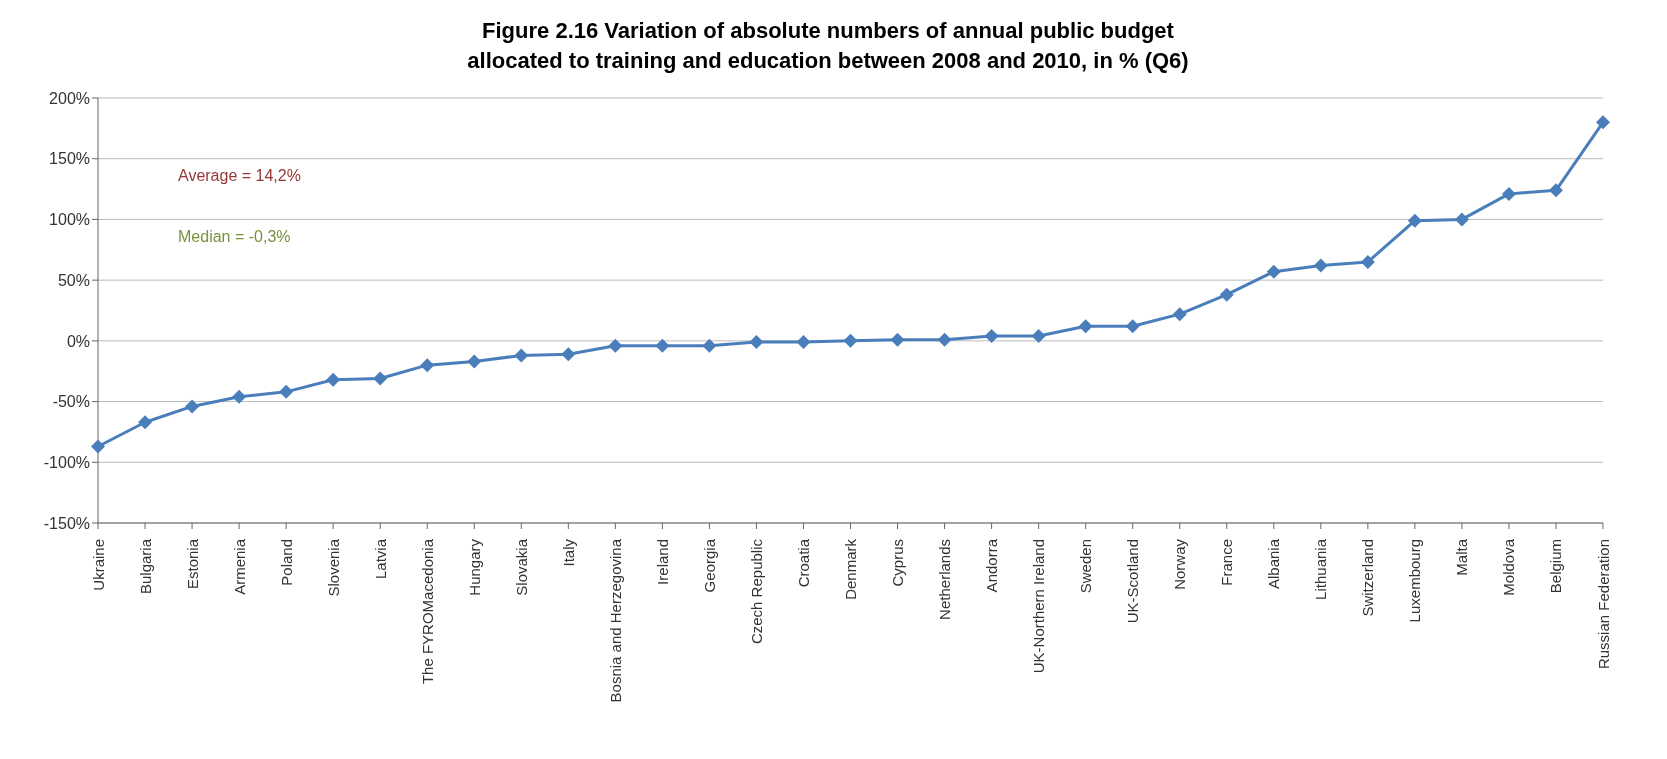 The image size is (1667, 759). What do you see at coordinates (662, 562) in the screenshot?
I see `x-tick-label: Ireland` at bounding box center [662, 562].